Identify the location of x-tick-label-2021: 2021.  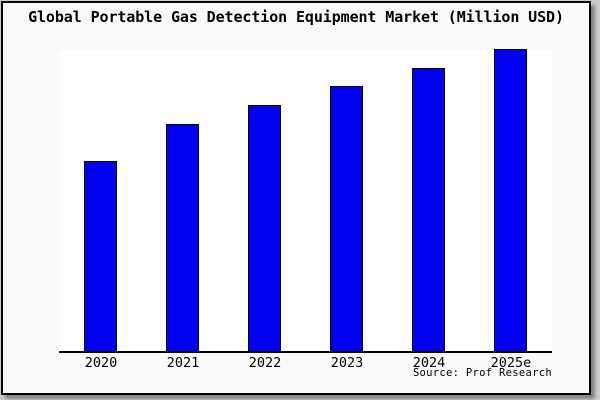
(183, 363).